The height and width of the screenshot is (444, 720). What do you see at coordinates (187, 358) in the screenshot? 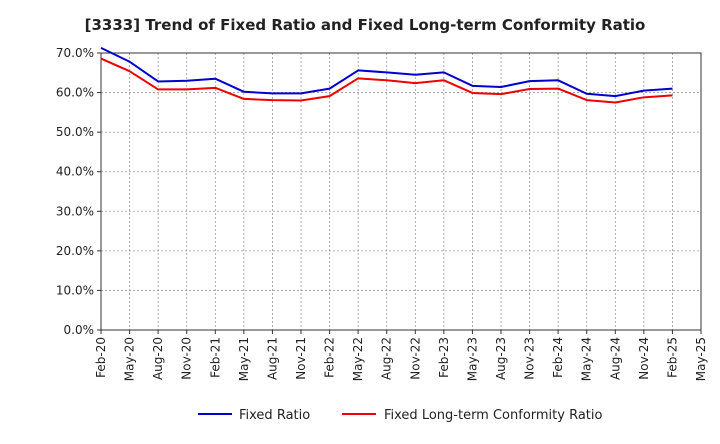
I see `x-tick-label: Nov-20` at bounding box center [187, 358].